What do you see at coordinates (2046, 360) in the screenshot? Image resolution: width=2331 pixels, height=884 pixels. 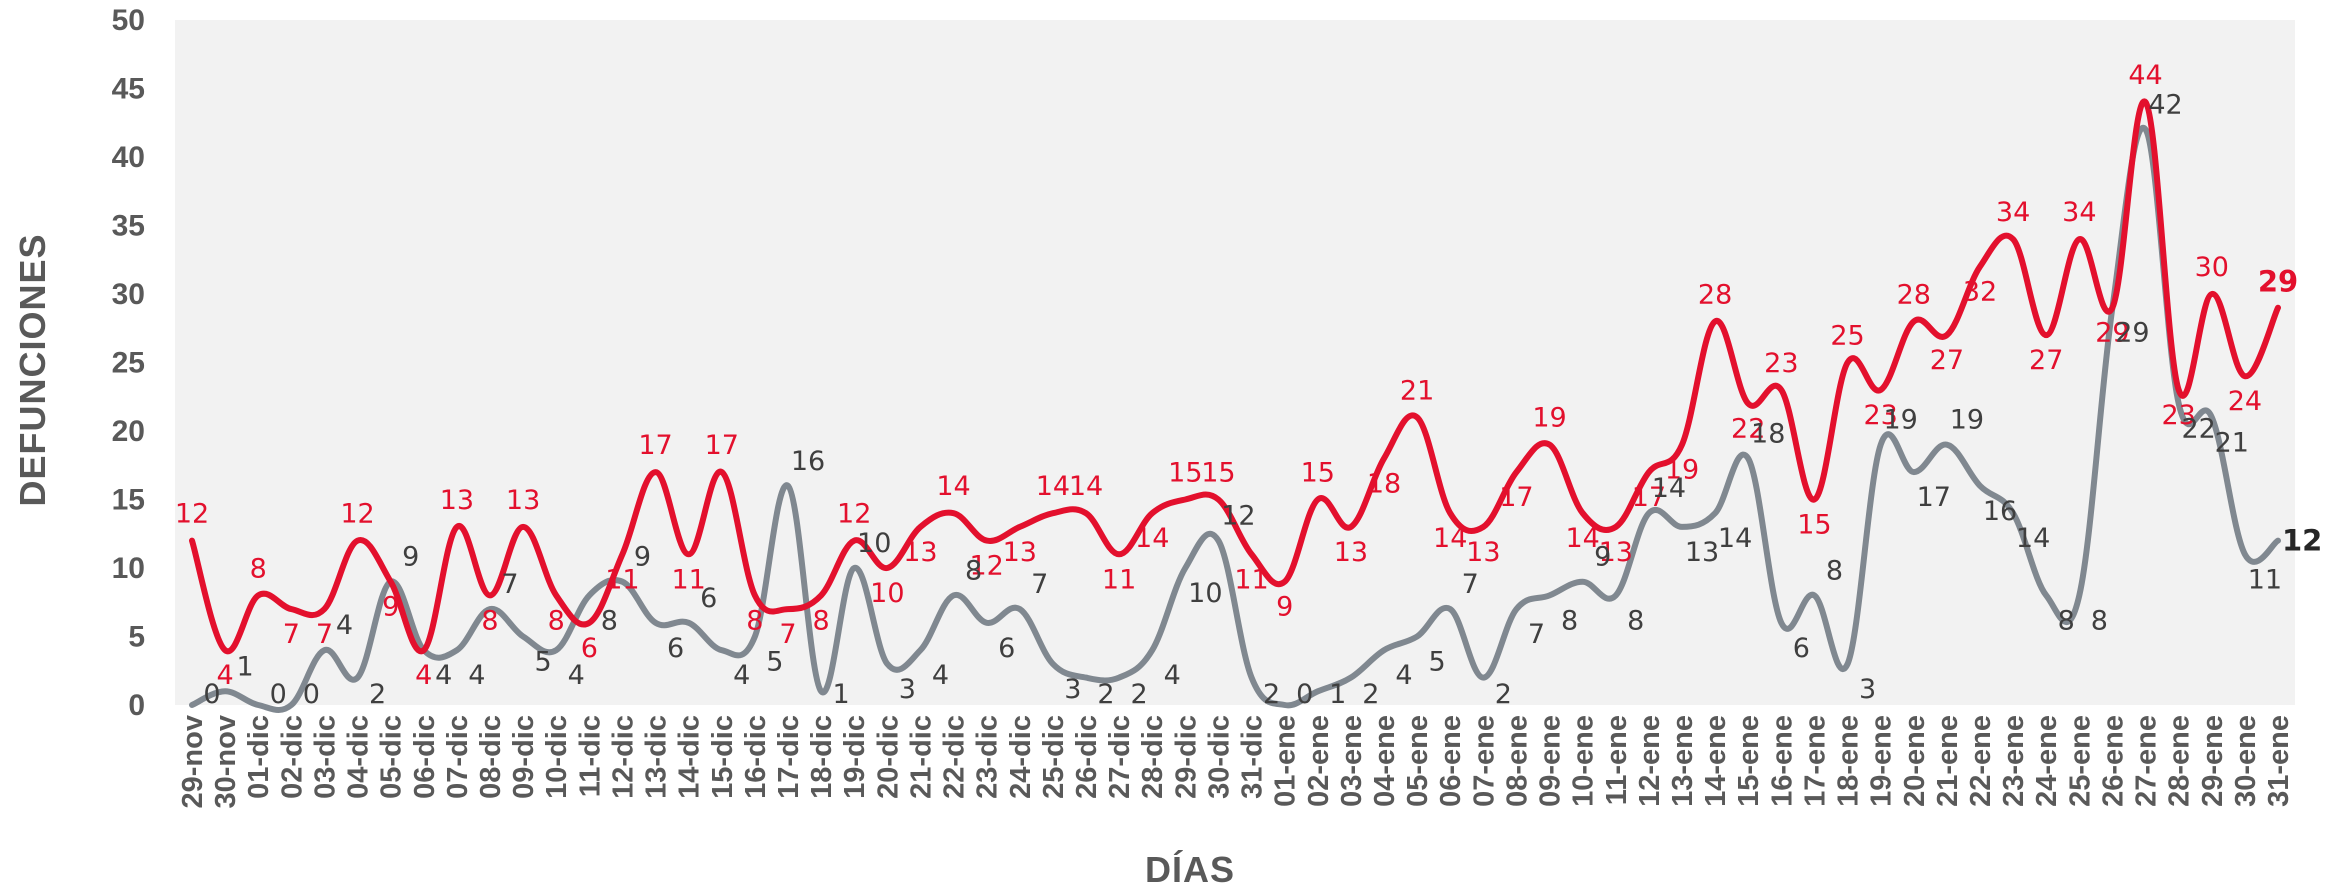 I see `data-label-red: 27` at bounding box center [2046, 360].